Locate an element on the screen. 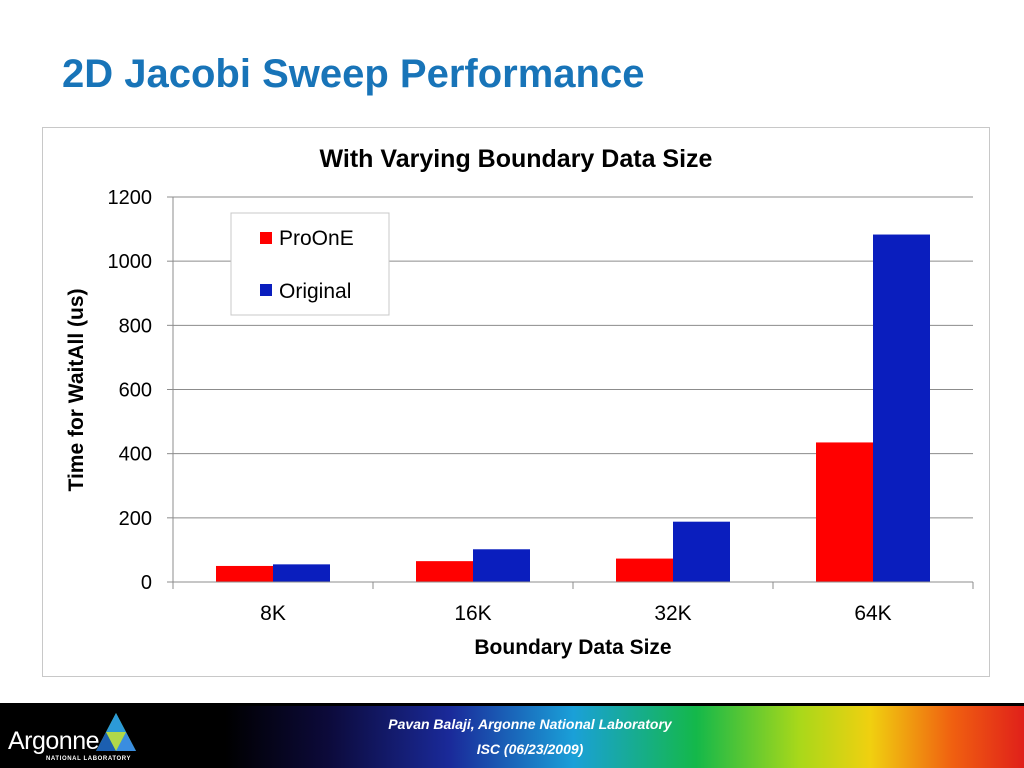 The width and height of the screenshot is (1024, 768). legend-swatch-proone is located at coordinates (266, 238).